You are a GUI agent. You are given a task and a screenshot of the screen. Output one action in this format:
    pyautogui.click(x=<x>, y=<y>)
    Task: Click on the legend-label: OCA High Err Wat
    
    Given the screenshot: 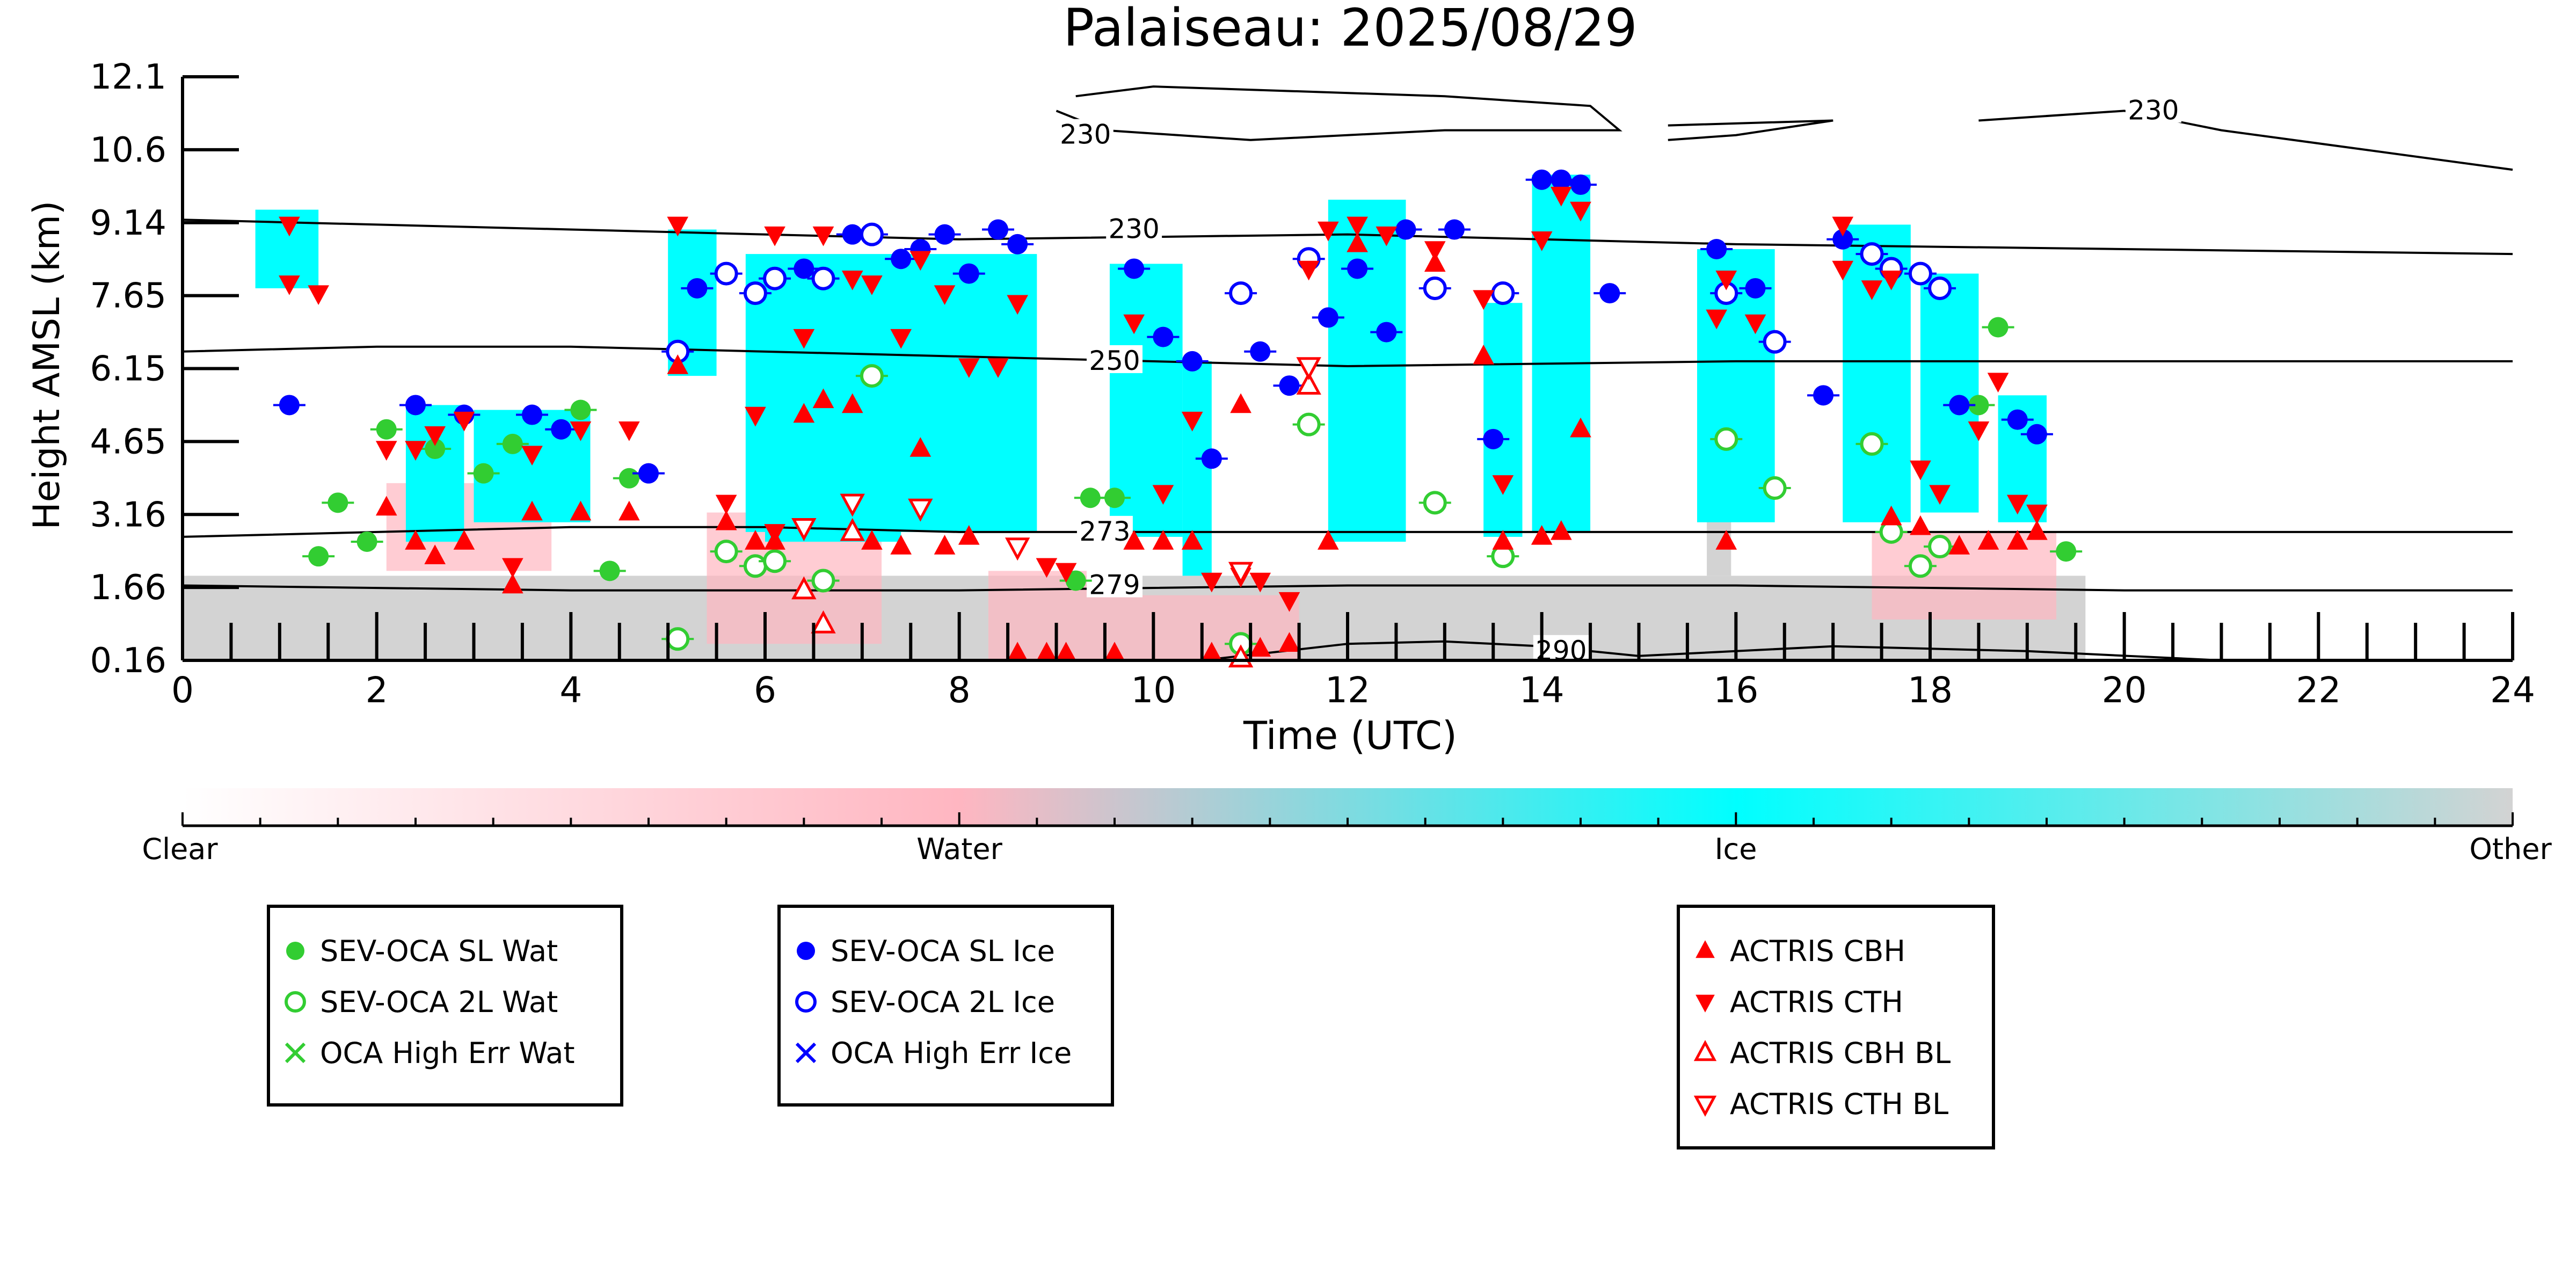 What is the action you would take?
    pyautogui.click(x=447, y=1053)
    